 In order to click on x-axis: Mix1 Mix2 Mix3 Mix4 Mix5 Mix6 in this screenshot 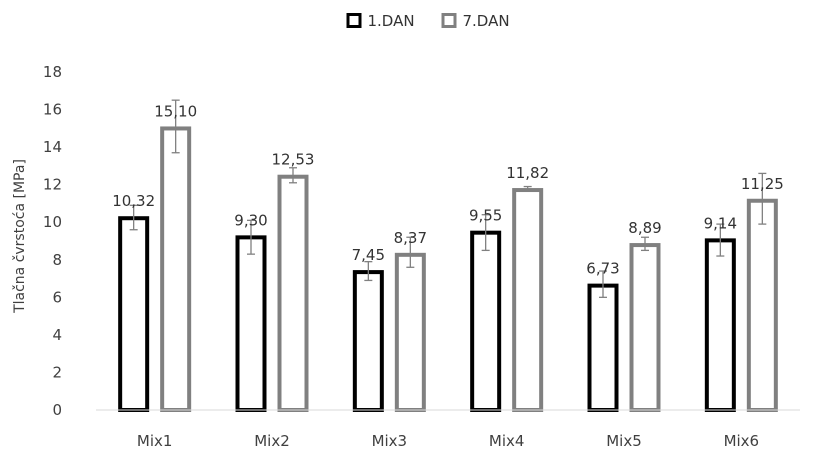, I will do `click(448, 429)`.